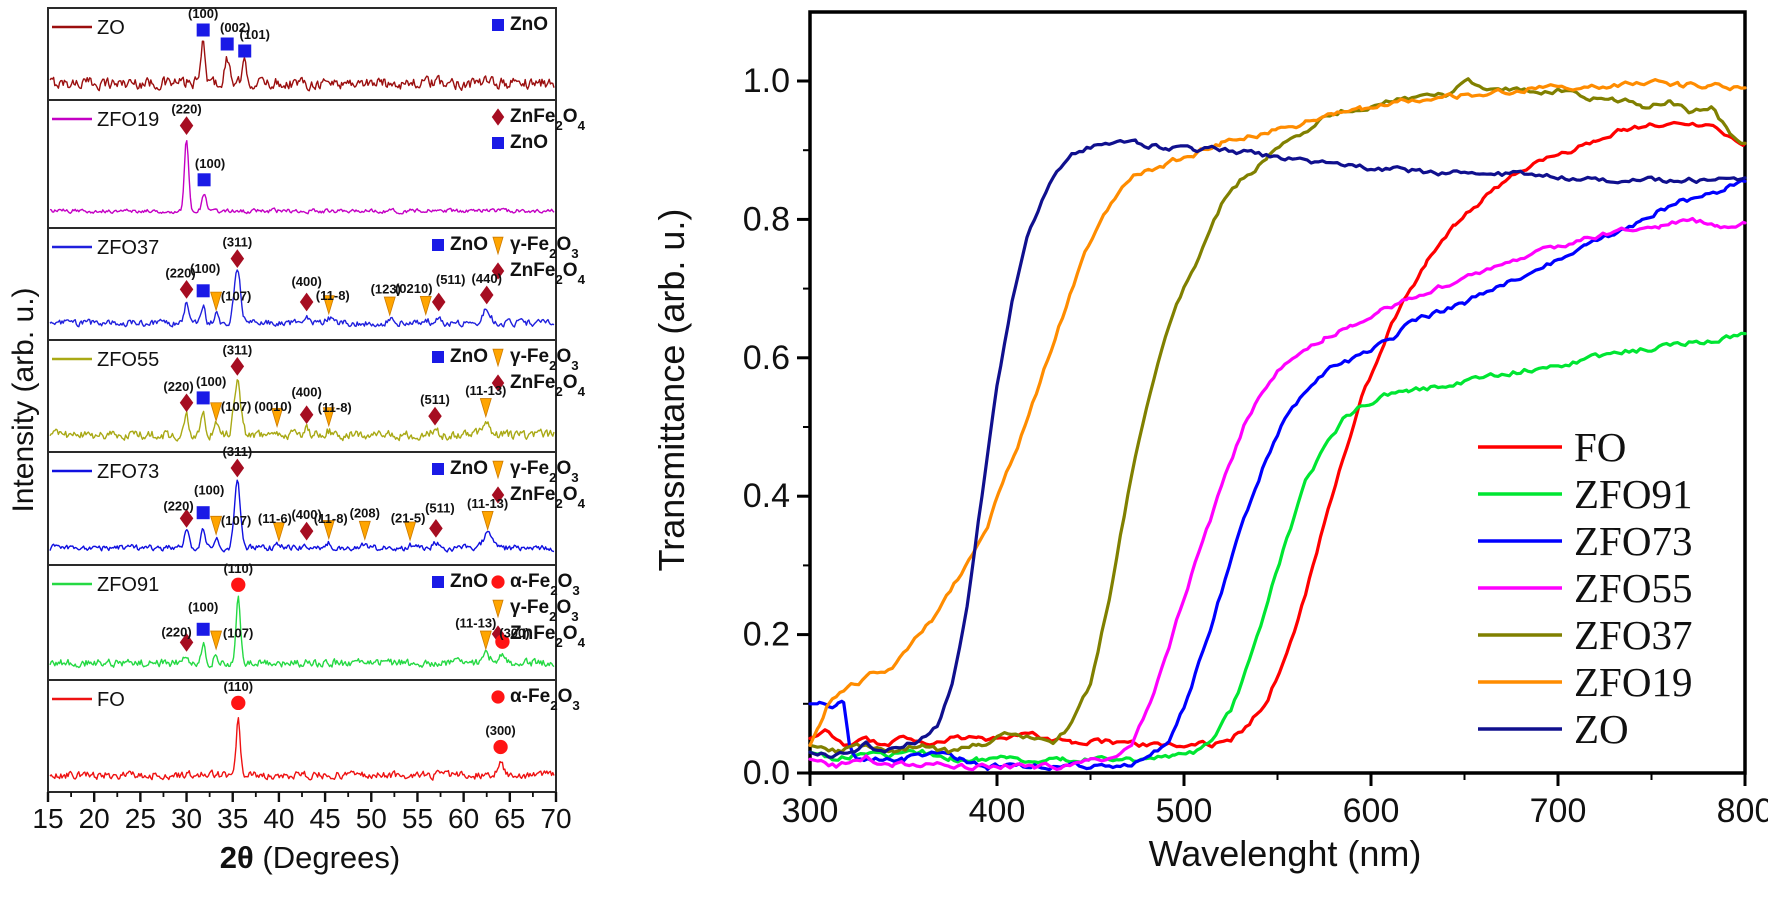  I want to click on xrd-x-axis-title: 2θ (Degrees), so click(310, 858).